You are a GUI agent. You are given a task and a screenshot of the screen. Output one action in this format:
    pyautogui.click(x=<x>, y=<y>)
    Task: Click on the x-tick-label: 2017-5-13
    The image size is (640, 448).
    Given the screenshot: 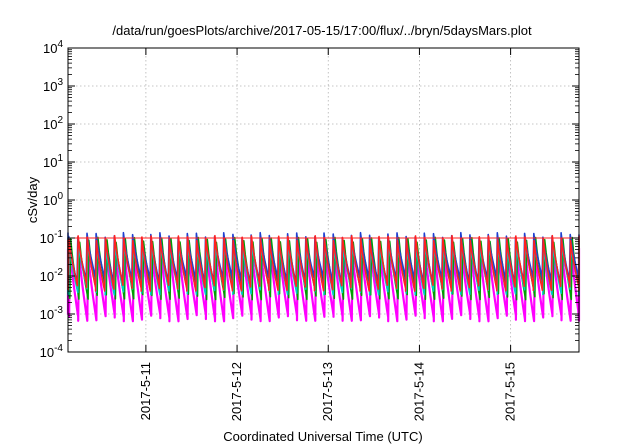 What is the action you would take?
    pyautogui.click(x=327, y=391)
    